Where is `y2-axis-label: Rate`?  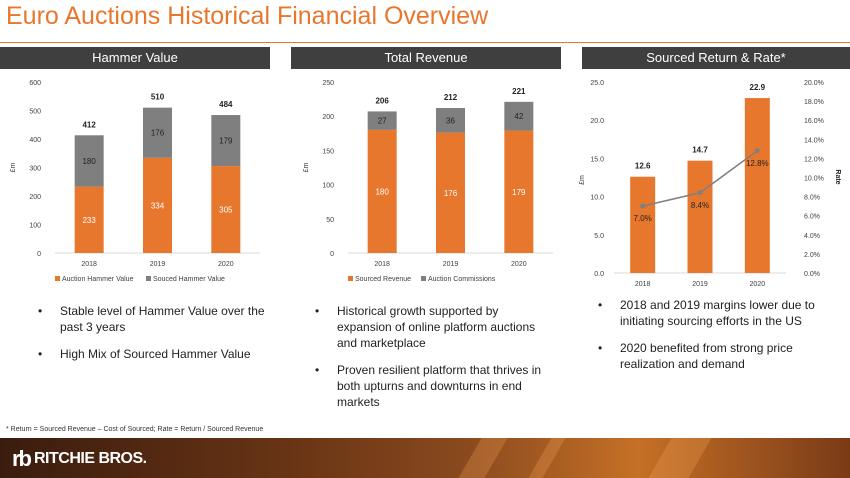 y2-axis-label: Rate is located at coordinates (837, 176).